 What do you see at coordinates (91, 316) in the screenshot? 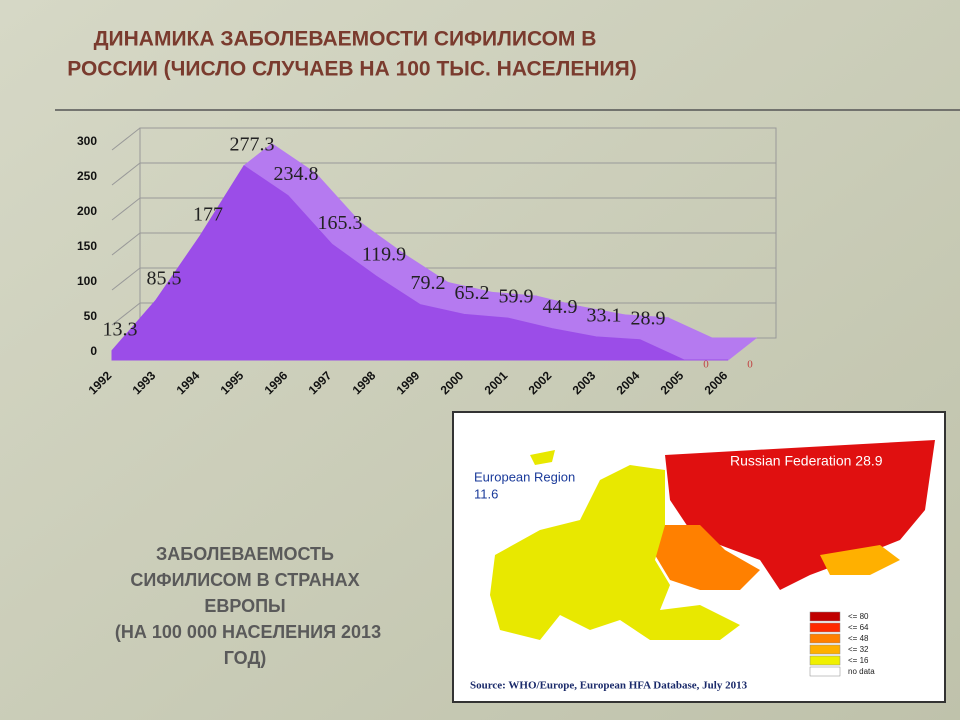
I see `y-tick-label: 50` at bounding box center [91, 316].